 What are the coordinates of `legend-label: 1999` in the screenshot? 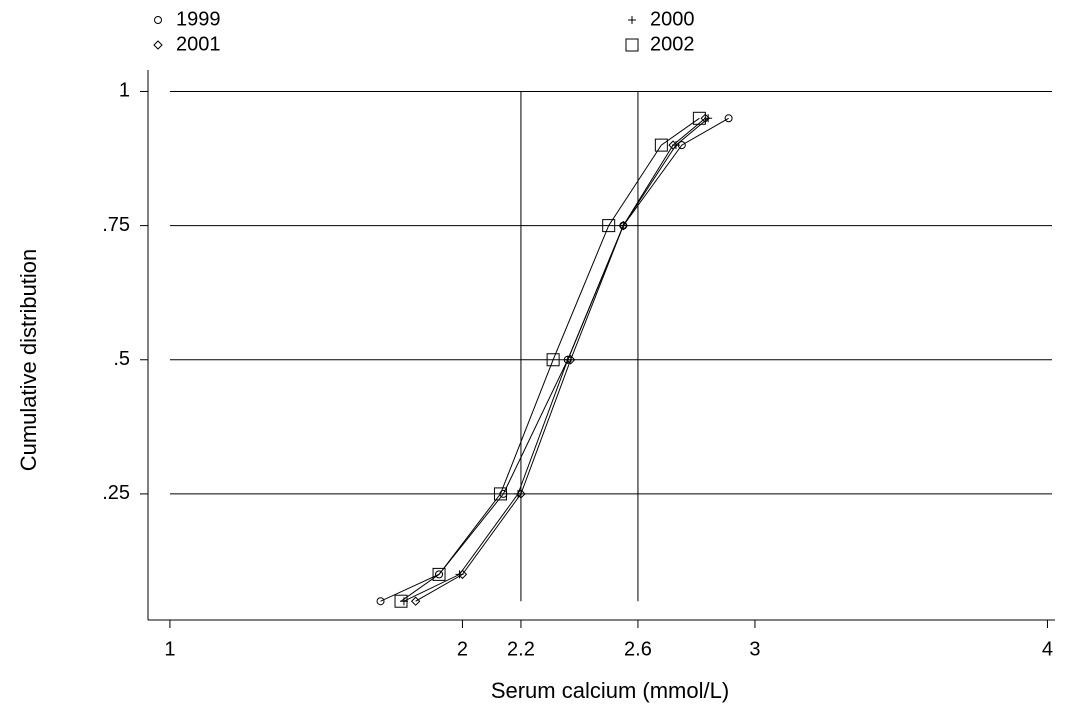 It's located at (198, 19).